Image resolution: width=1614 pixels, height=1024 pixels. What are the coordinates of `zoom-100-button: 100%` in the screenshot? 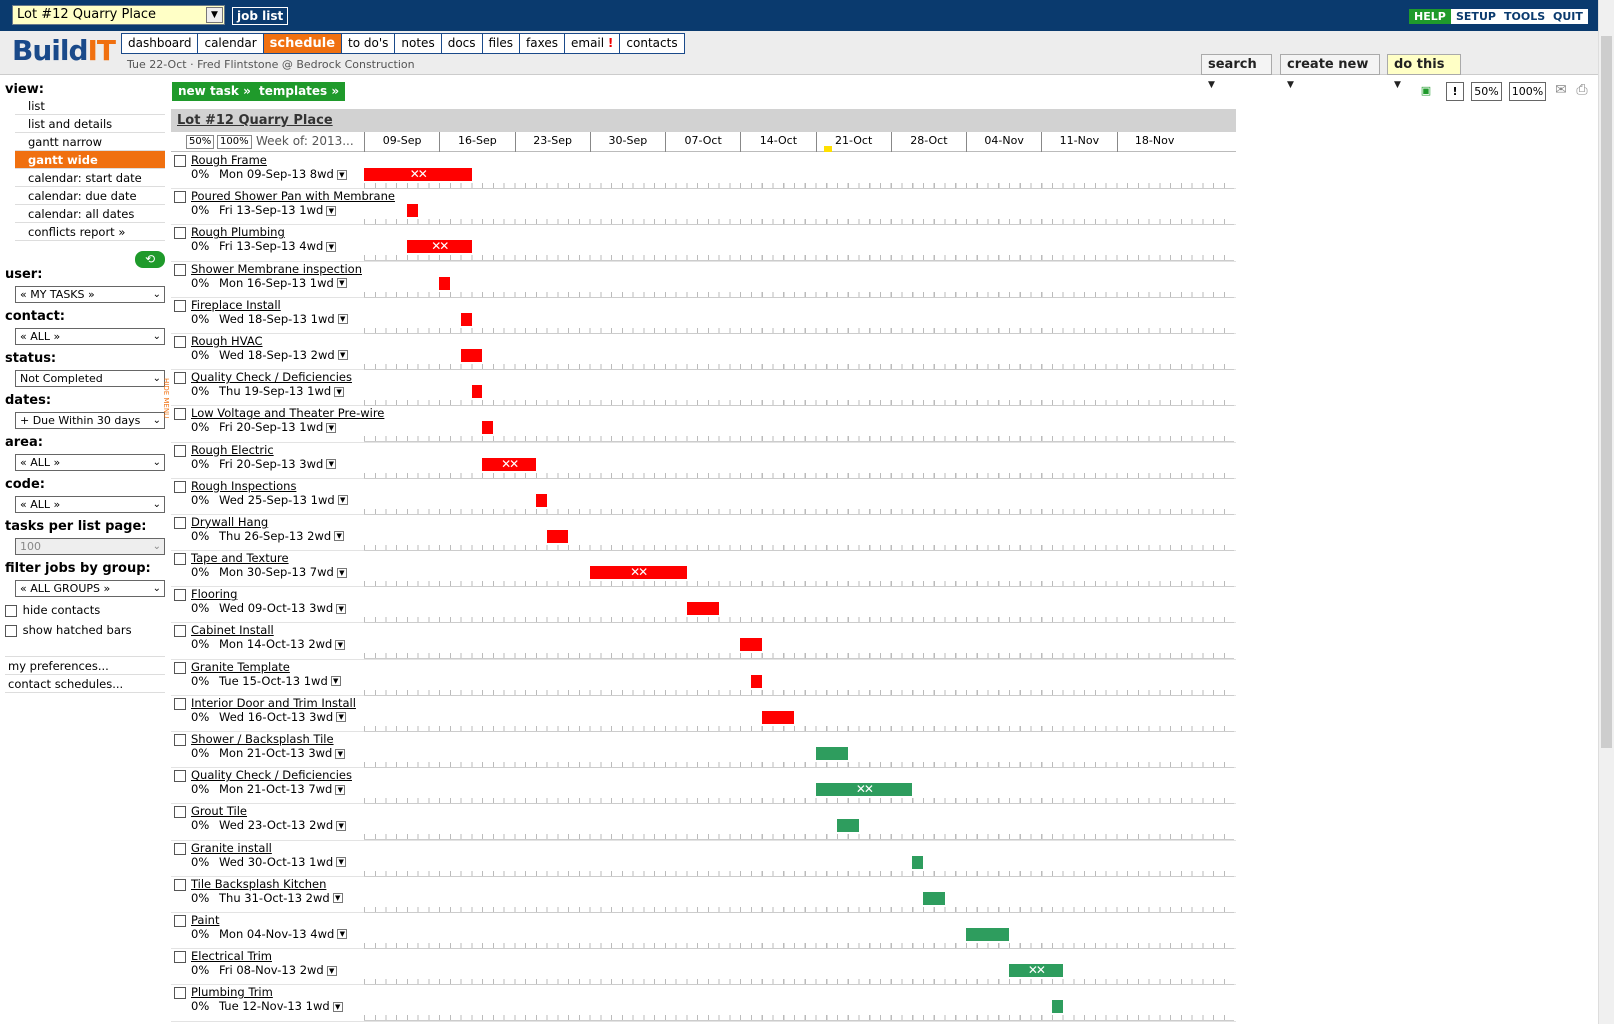 It's located at (1527, 91).